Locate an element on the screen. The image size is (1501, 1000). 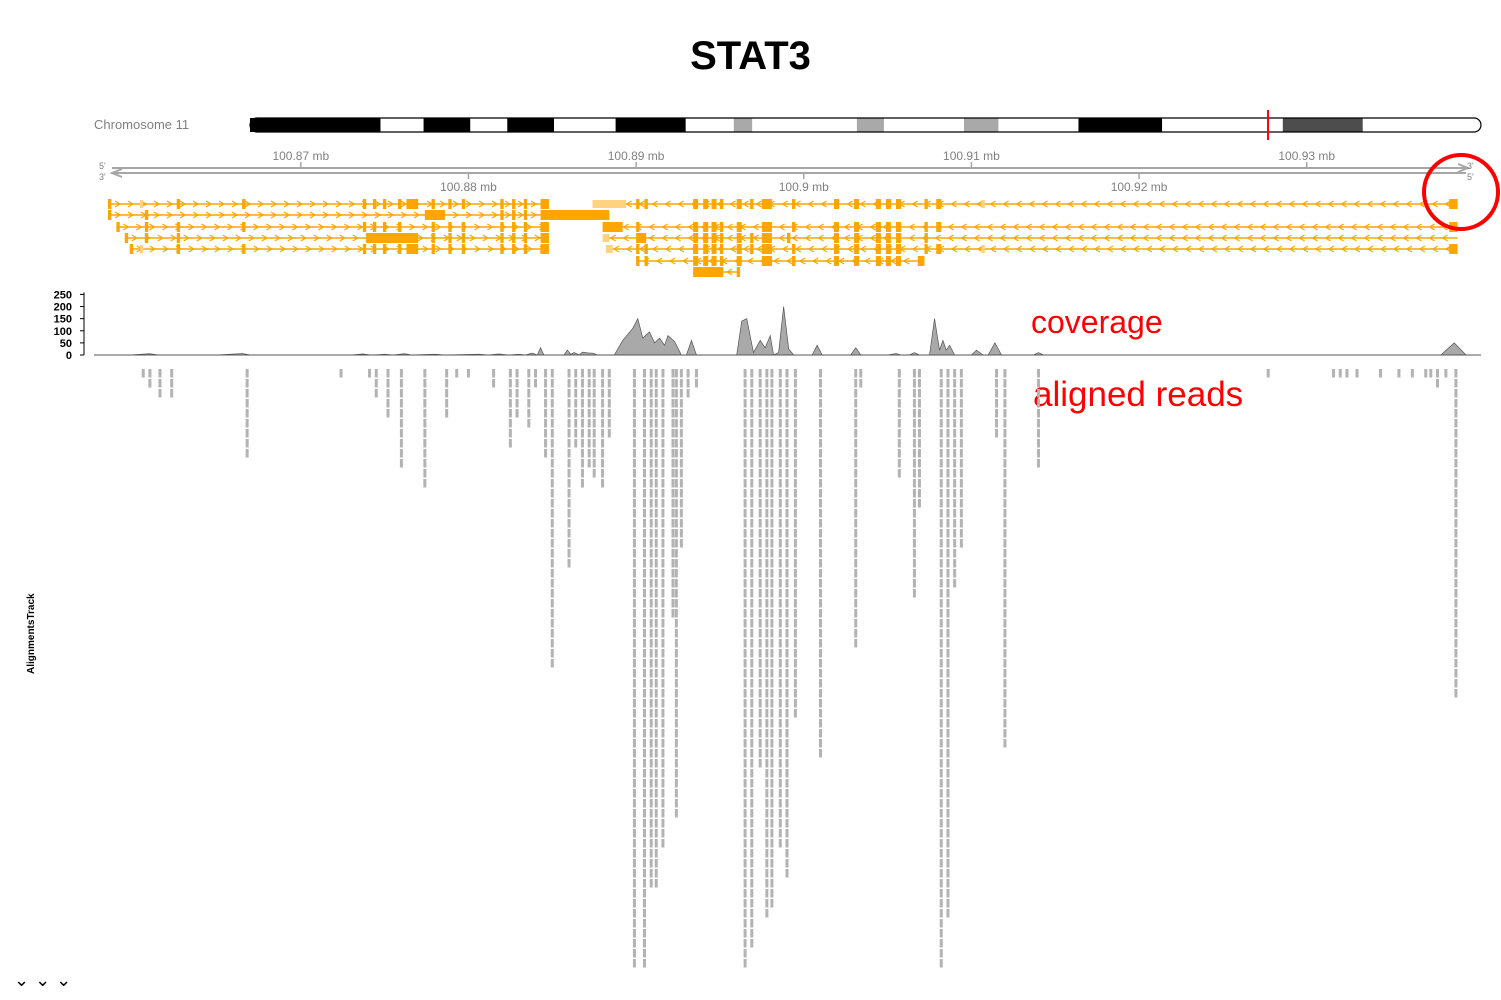
more-tracks-icon: ⌄⌄⌄ is located at coordinates (46, 980).